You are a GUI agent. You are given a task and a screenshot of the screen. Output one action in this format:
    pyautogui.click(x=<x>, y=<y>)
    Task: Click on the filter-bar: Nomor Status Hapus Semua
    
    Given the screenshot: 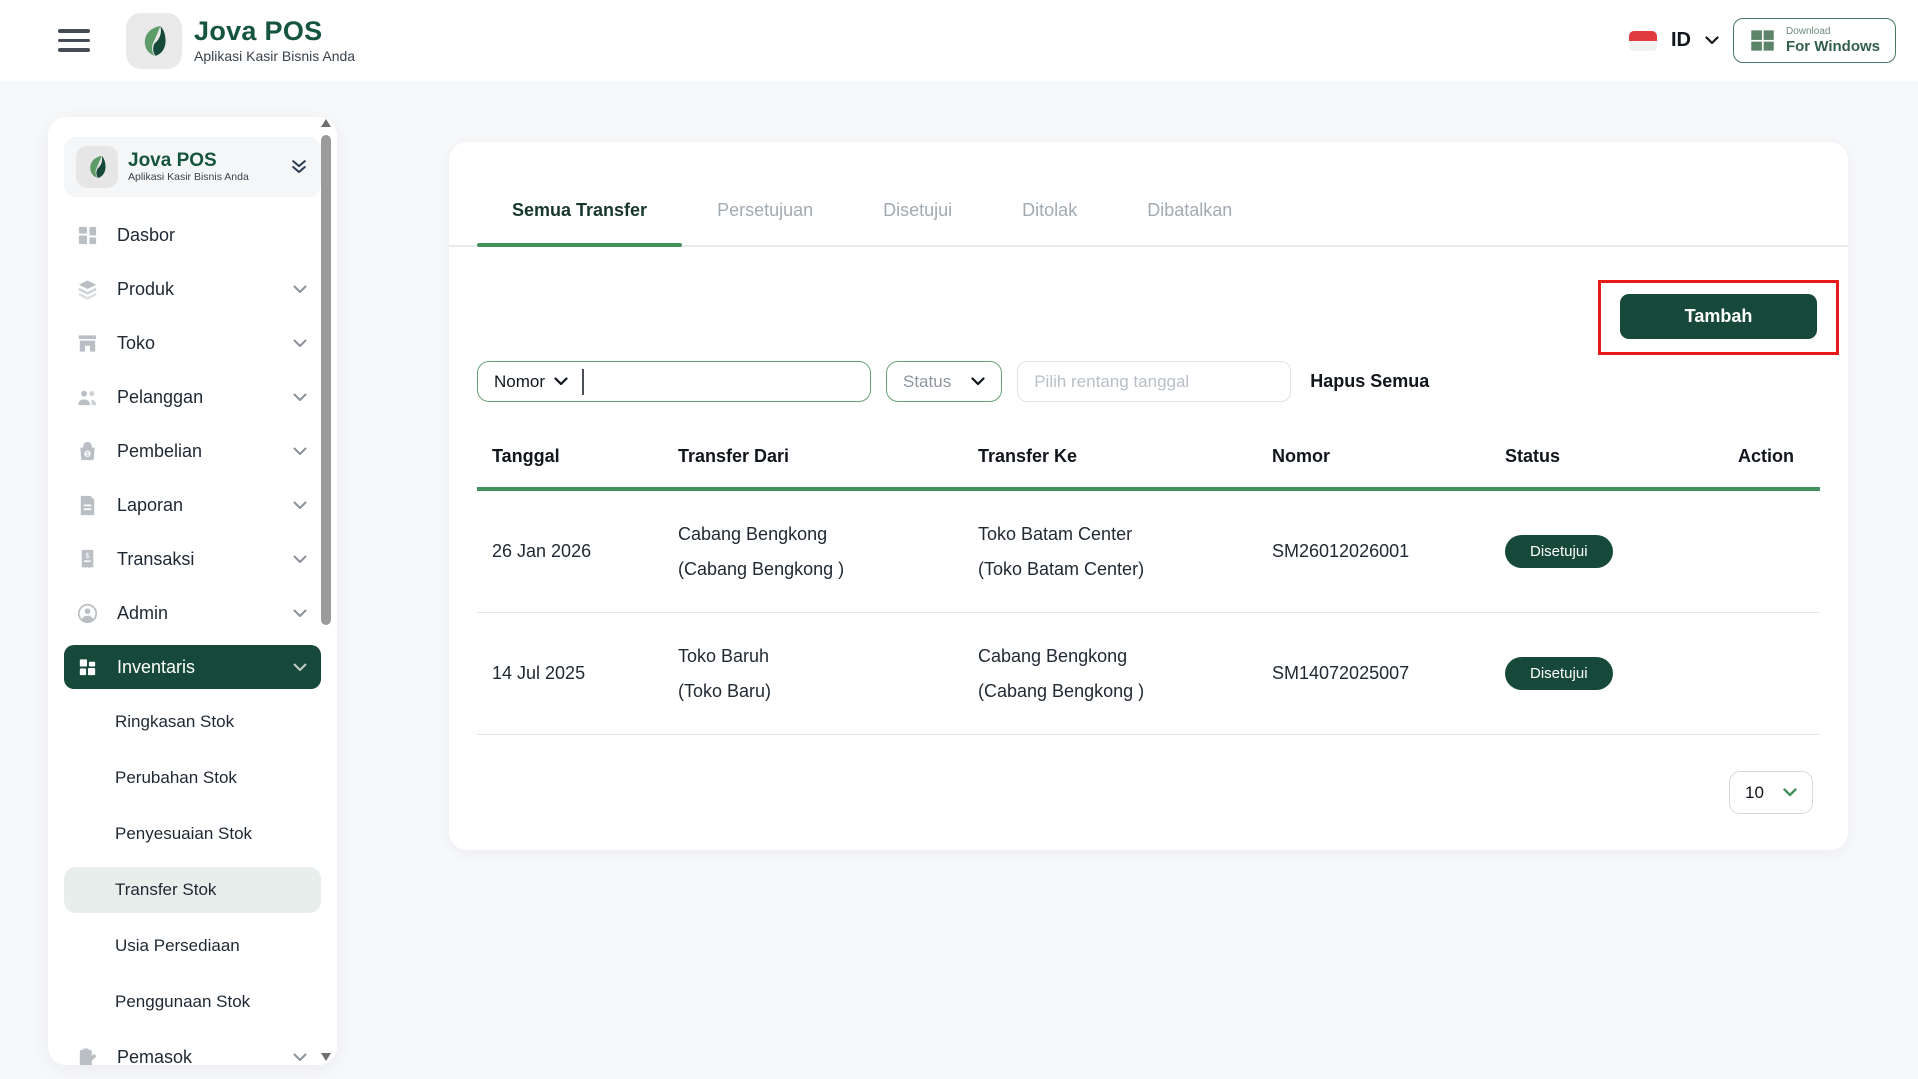 What is the action you would take?
    pyautogui.click(x=1148, y=381)
    